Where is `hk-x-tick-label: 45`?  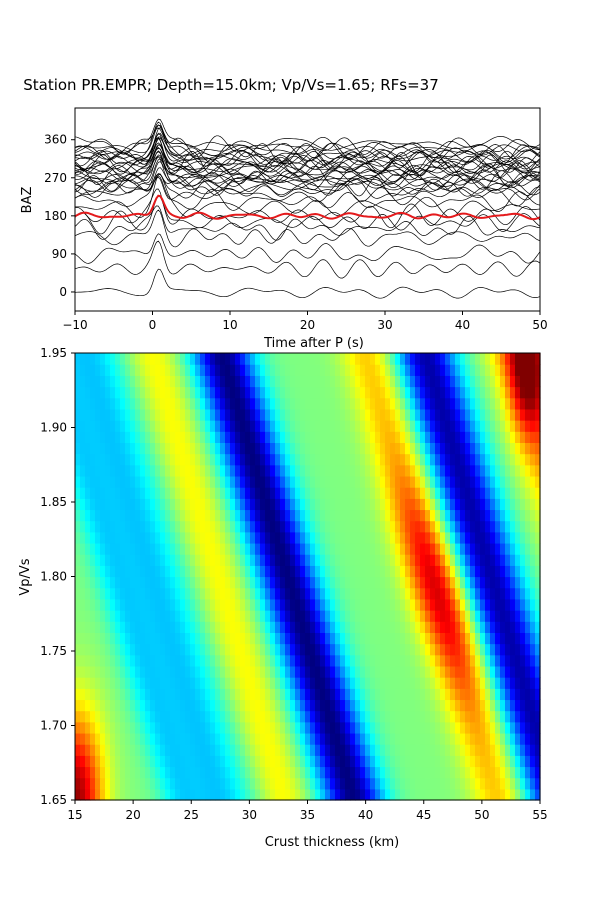
hk-x-tick-label: 45 is located at coordinates (423, 815).